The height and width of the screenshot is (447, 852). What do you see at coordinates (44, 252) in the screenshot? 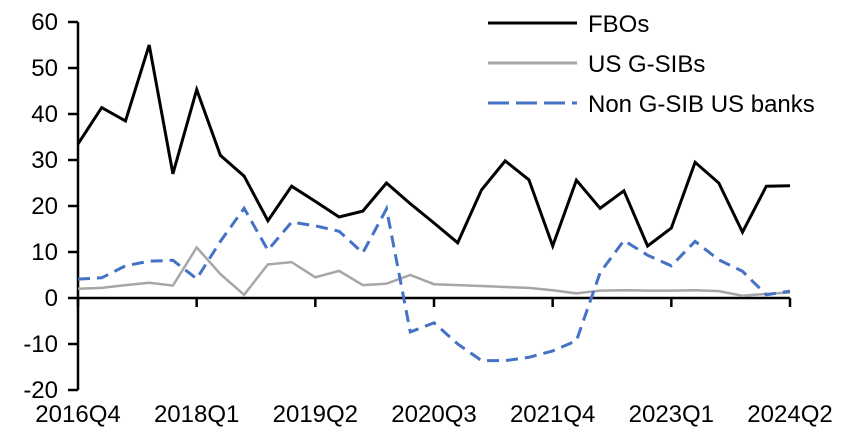
I see `y-axis-tick-label: 10` at bounding box center [44, 252].